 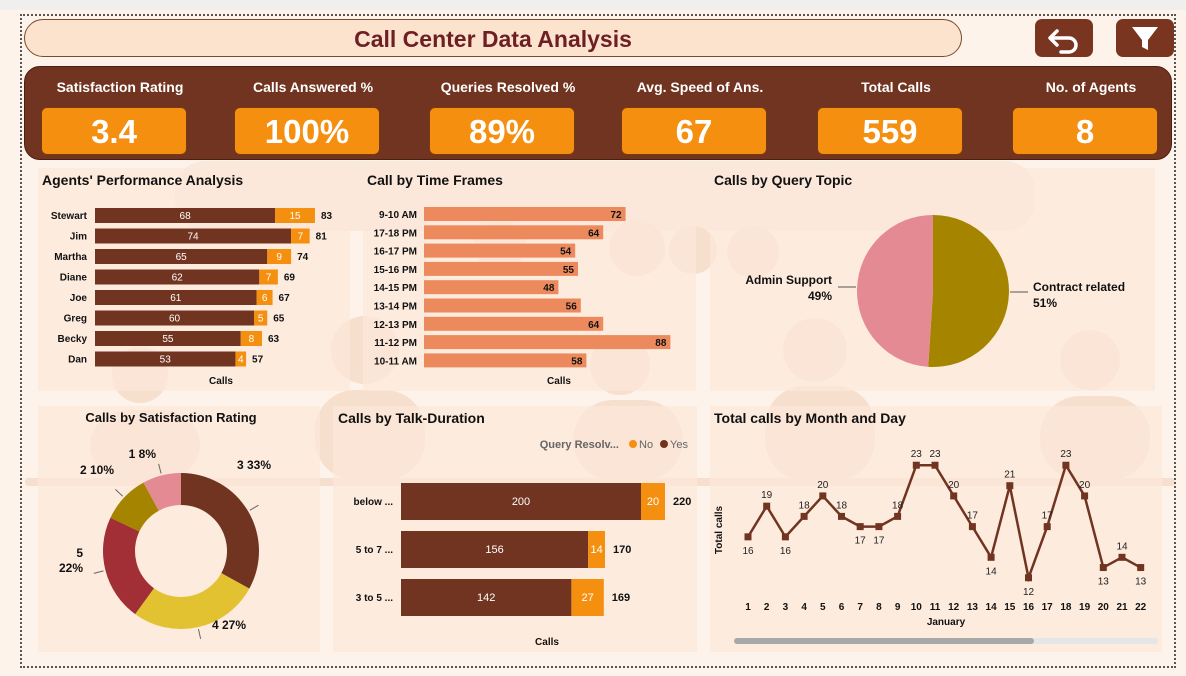 I want to click on bar-value-label: 15, so click(x=296, y=216).